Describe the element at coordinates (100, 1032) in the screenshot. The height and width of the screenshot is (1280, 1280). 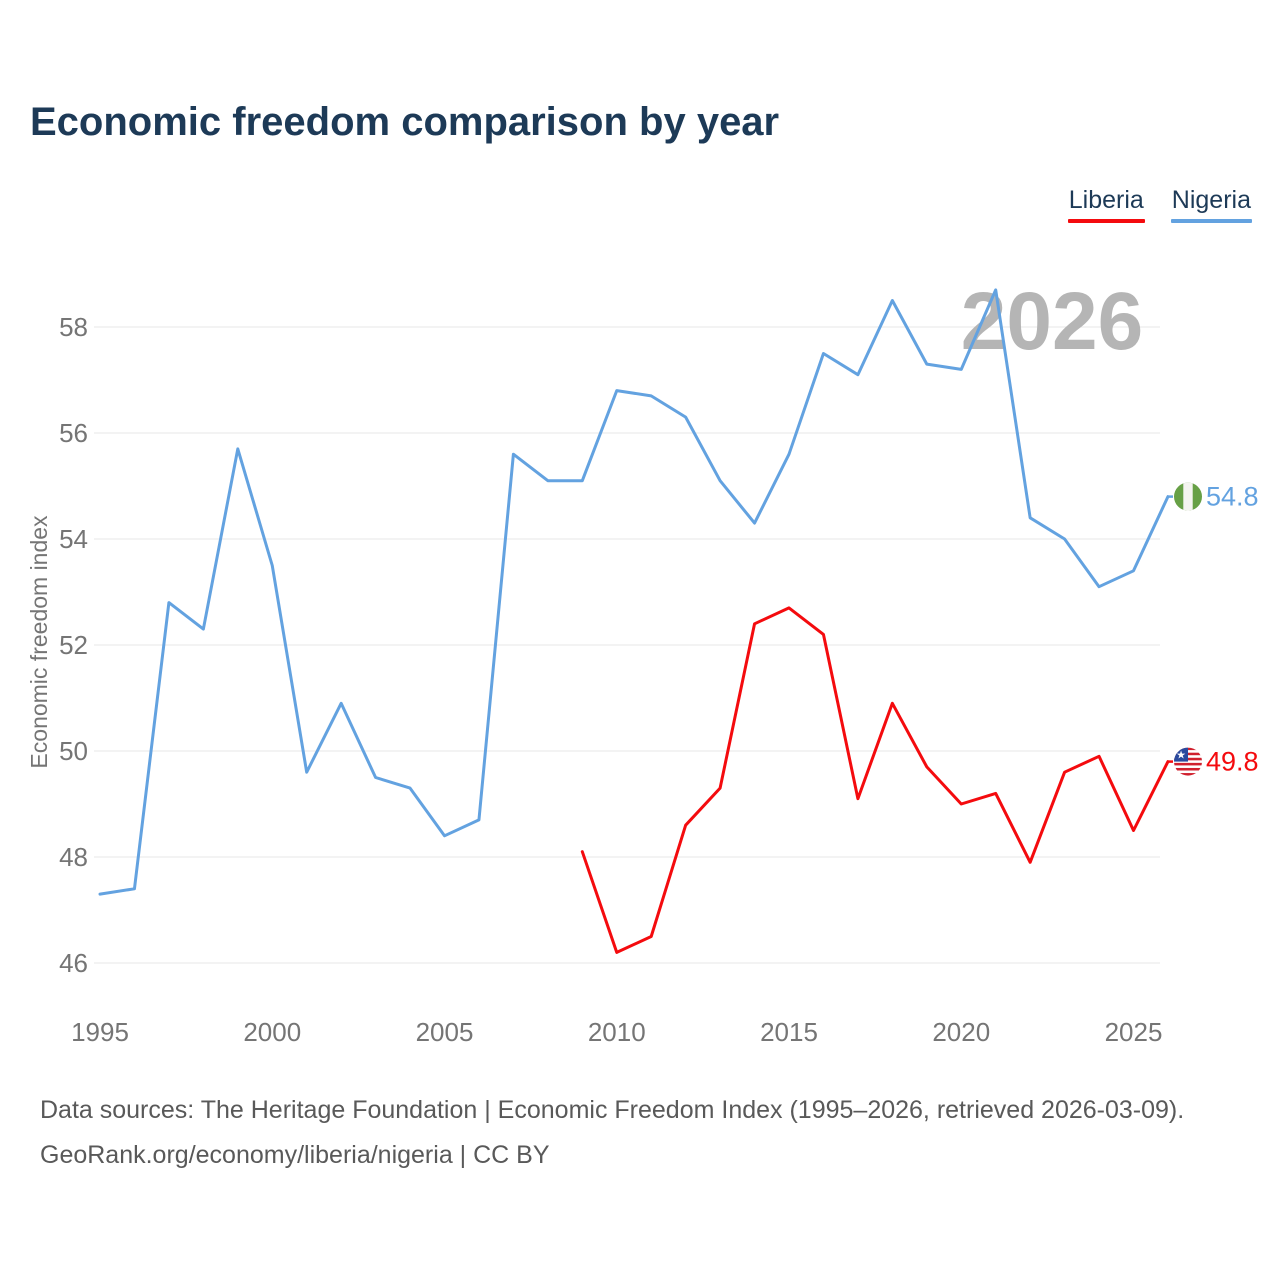
I see `x-tick-label: 1995` at that location.